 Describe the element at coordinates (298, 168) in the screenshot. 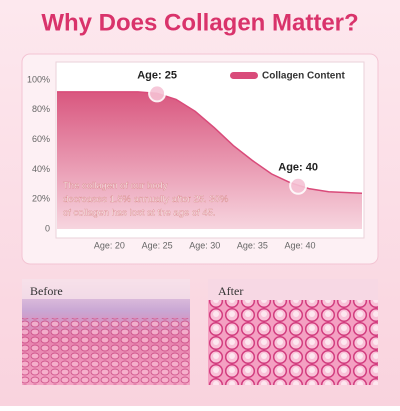

I see `annotation-label: Age: 40` at that location.